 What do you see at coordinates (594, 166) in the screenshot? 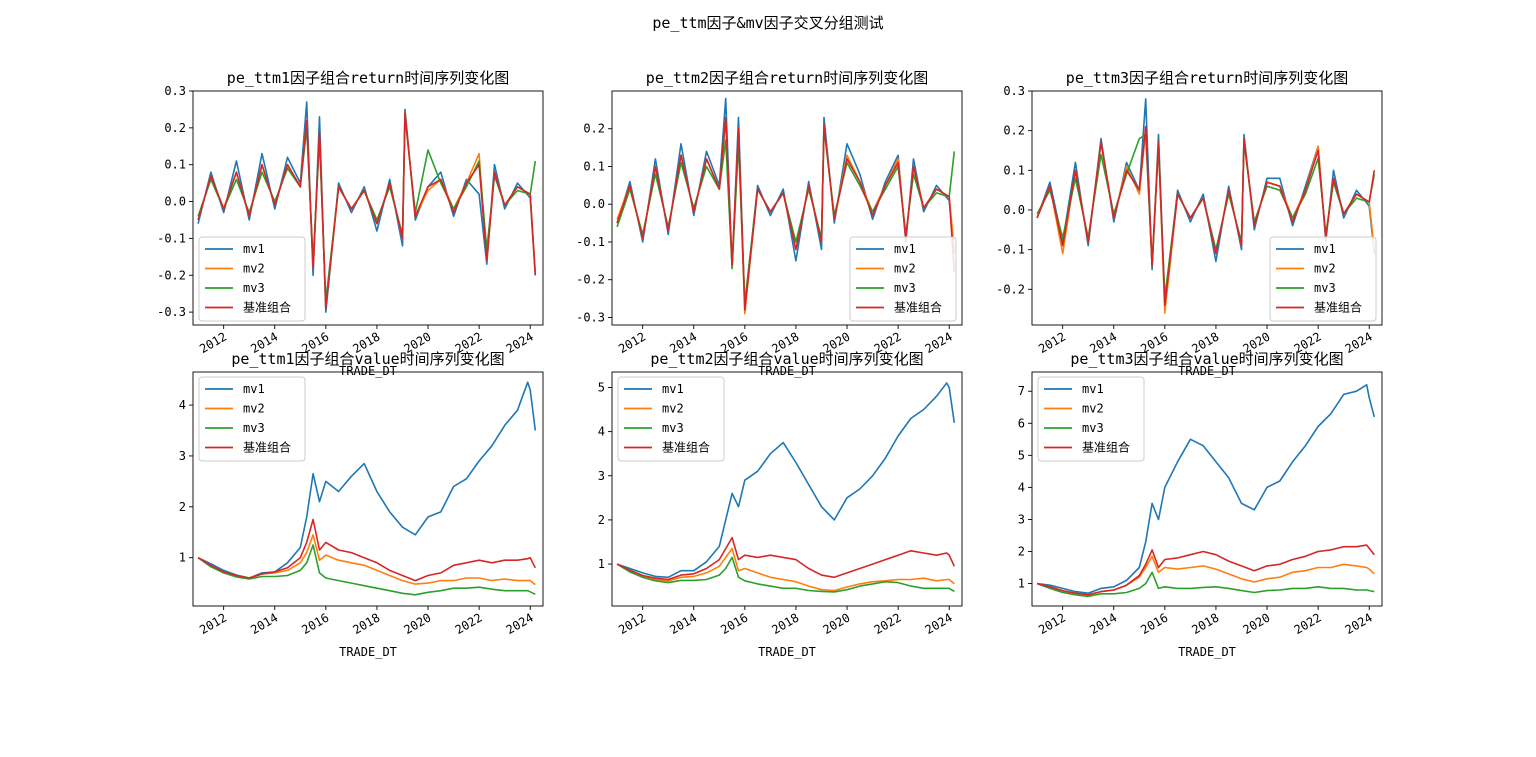
I see `y-tick-label: 0.1` at bounding box center [594, 166].